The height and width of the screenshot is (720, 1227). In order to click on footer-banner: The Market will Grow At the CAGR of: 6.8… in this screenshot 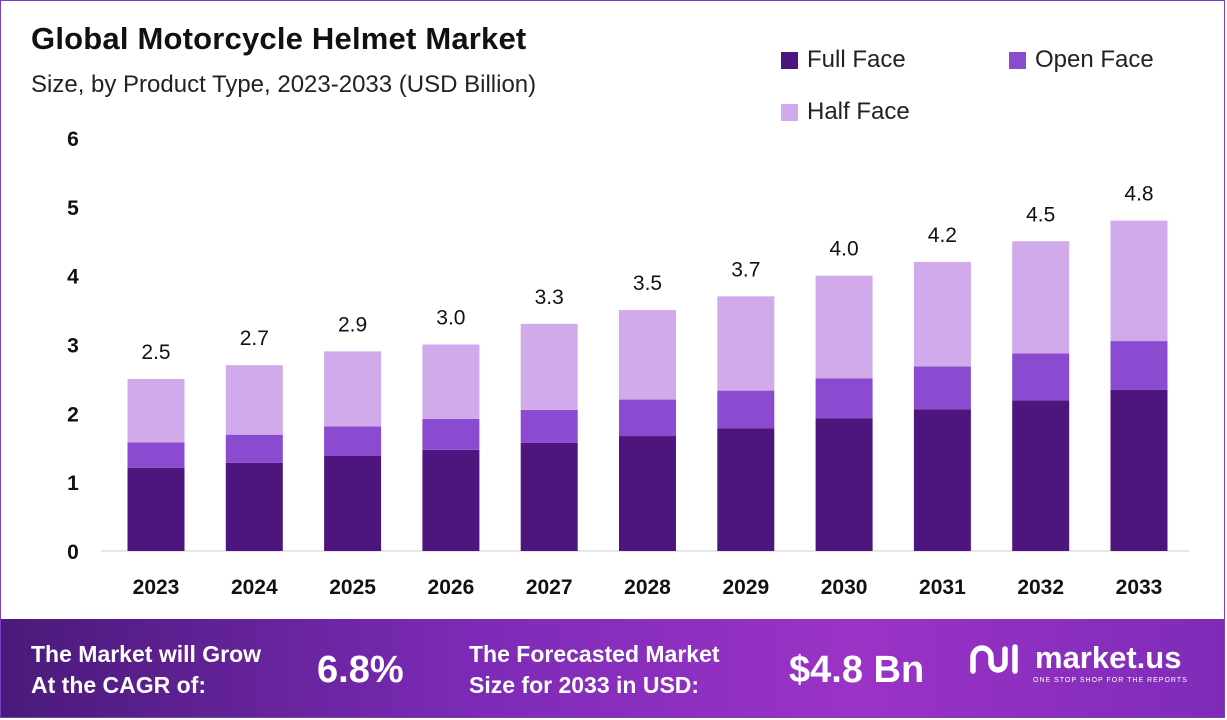, I will do `click(612, 668)`.